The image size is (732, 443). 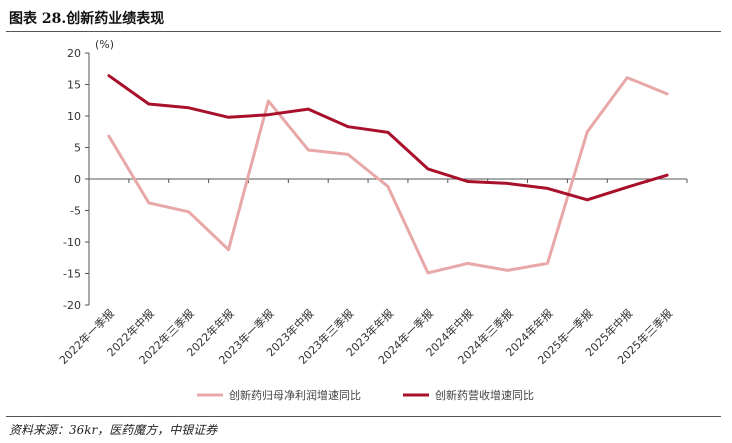 What do you see at coordinates (86, 336) in the screenshot?
I see `x-tick-label: 2022年一季报` at bounding box center [86, 336].